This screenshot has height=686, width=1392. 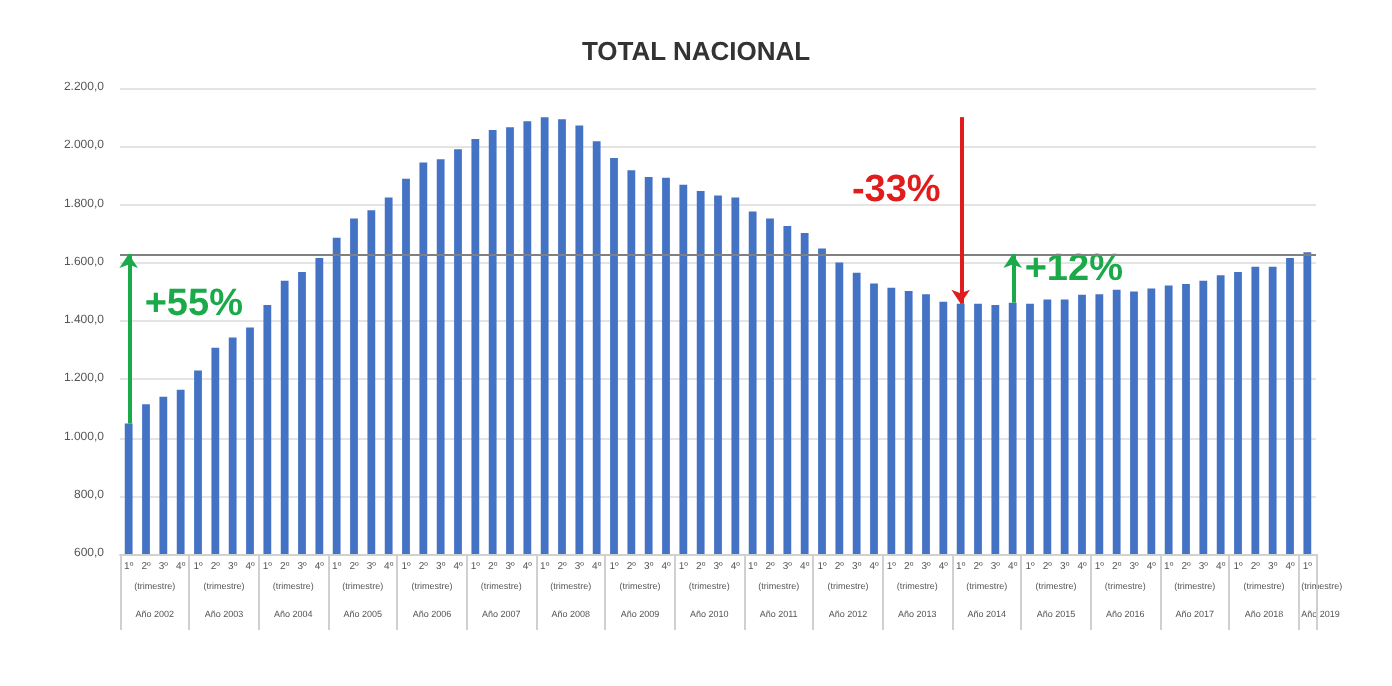 I want to click on annotation: +55%, so click(x=194, y=303).